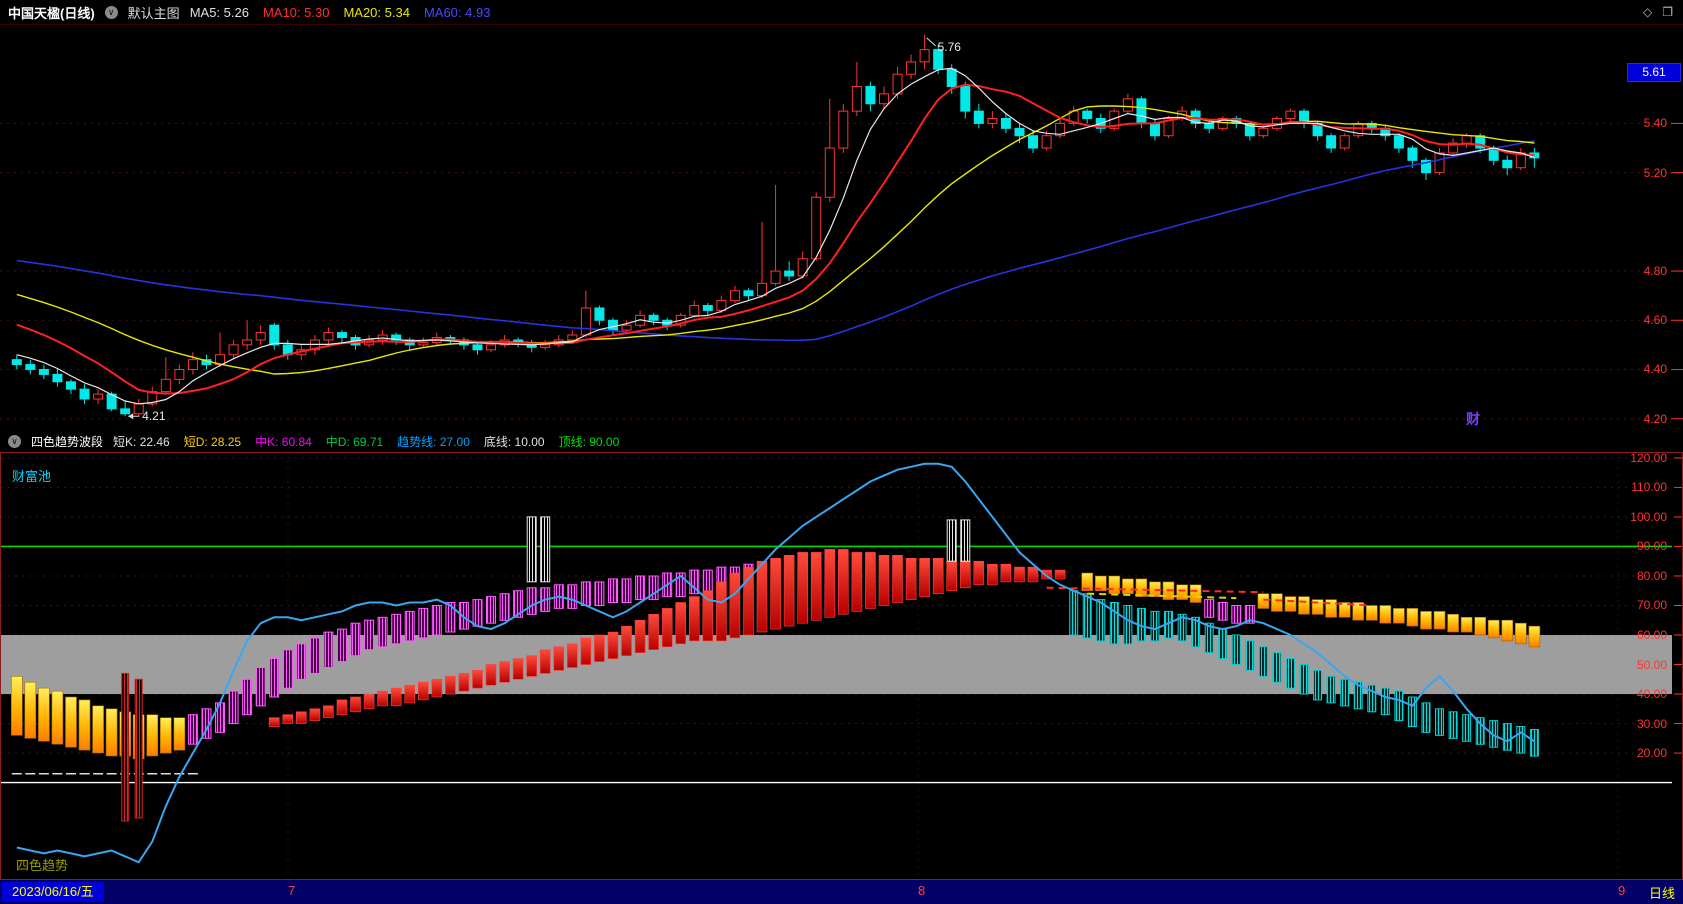 The height and width of the screenshot is (904, 1683). What do you see at coordinates (1651, 635) in the screenshot?
I see `indicator-axis-label: 60.00` at bounding box center [1651, 635].